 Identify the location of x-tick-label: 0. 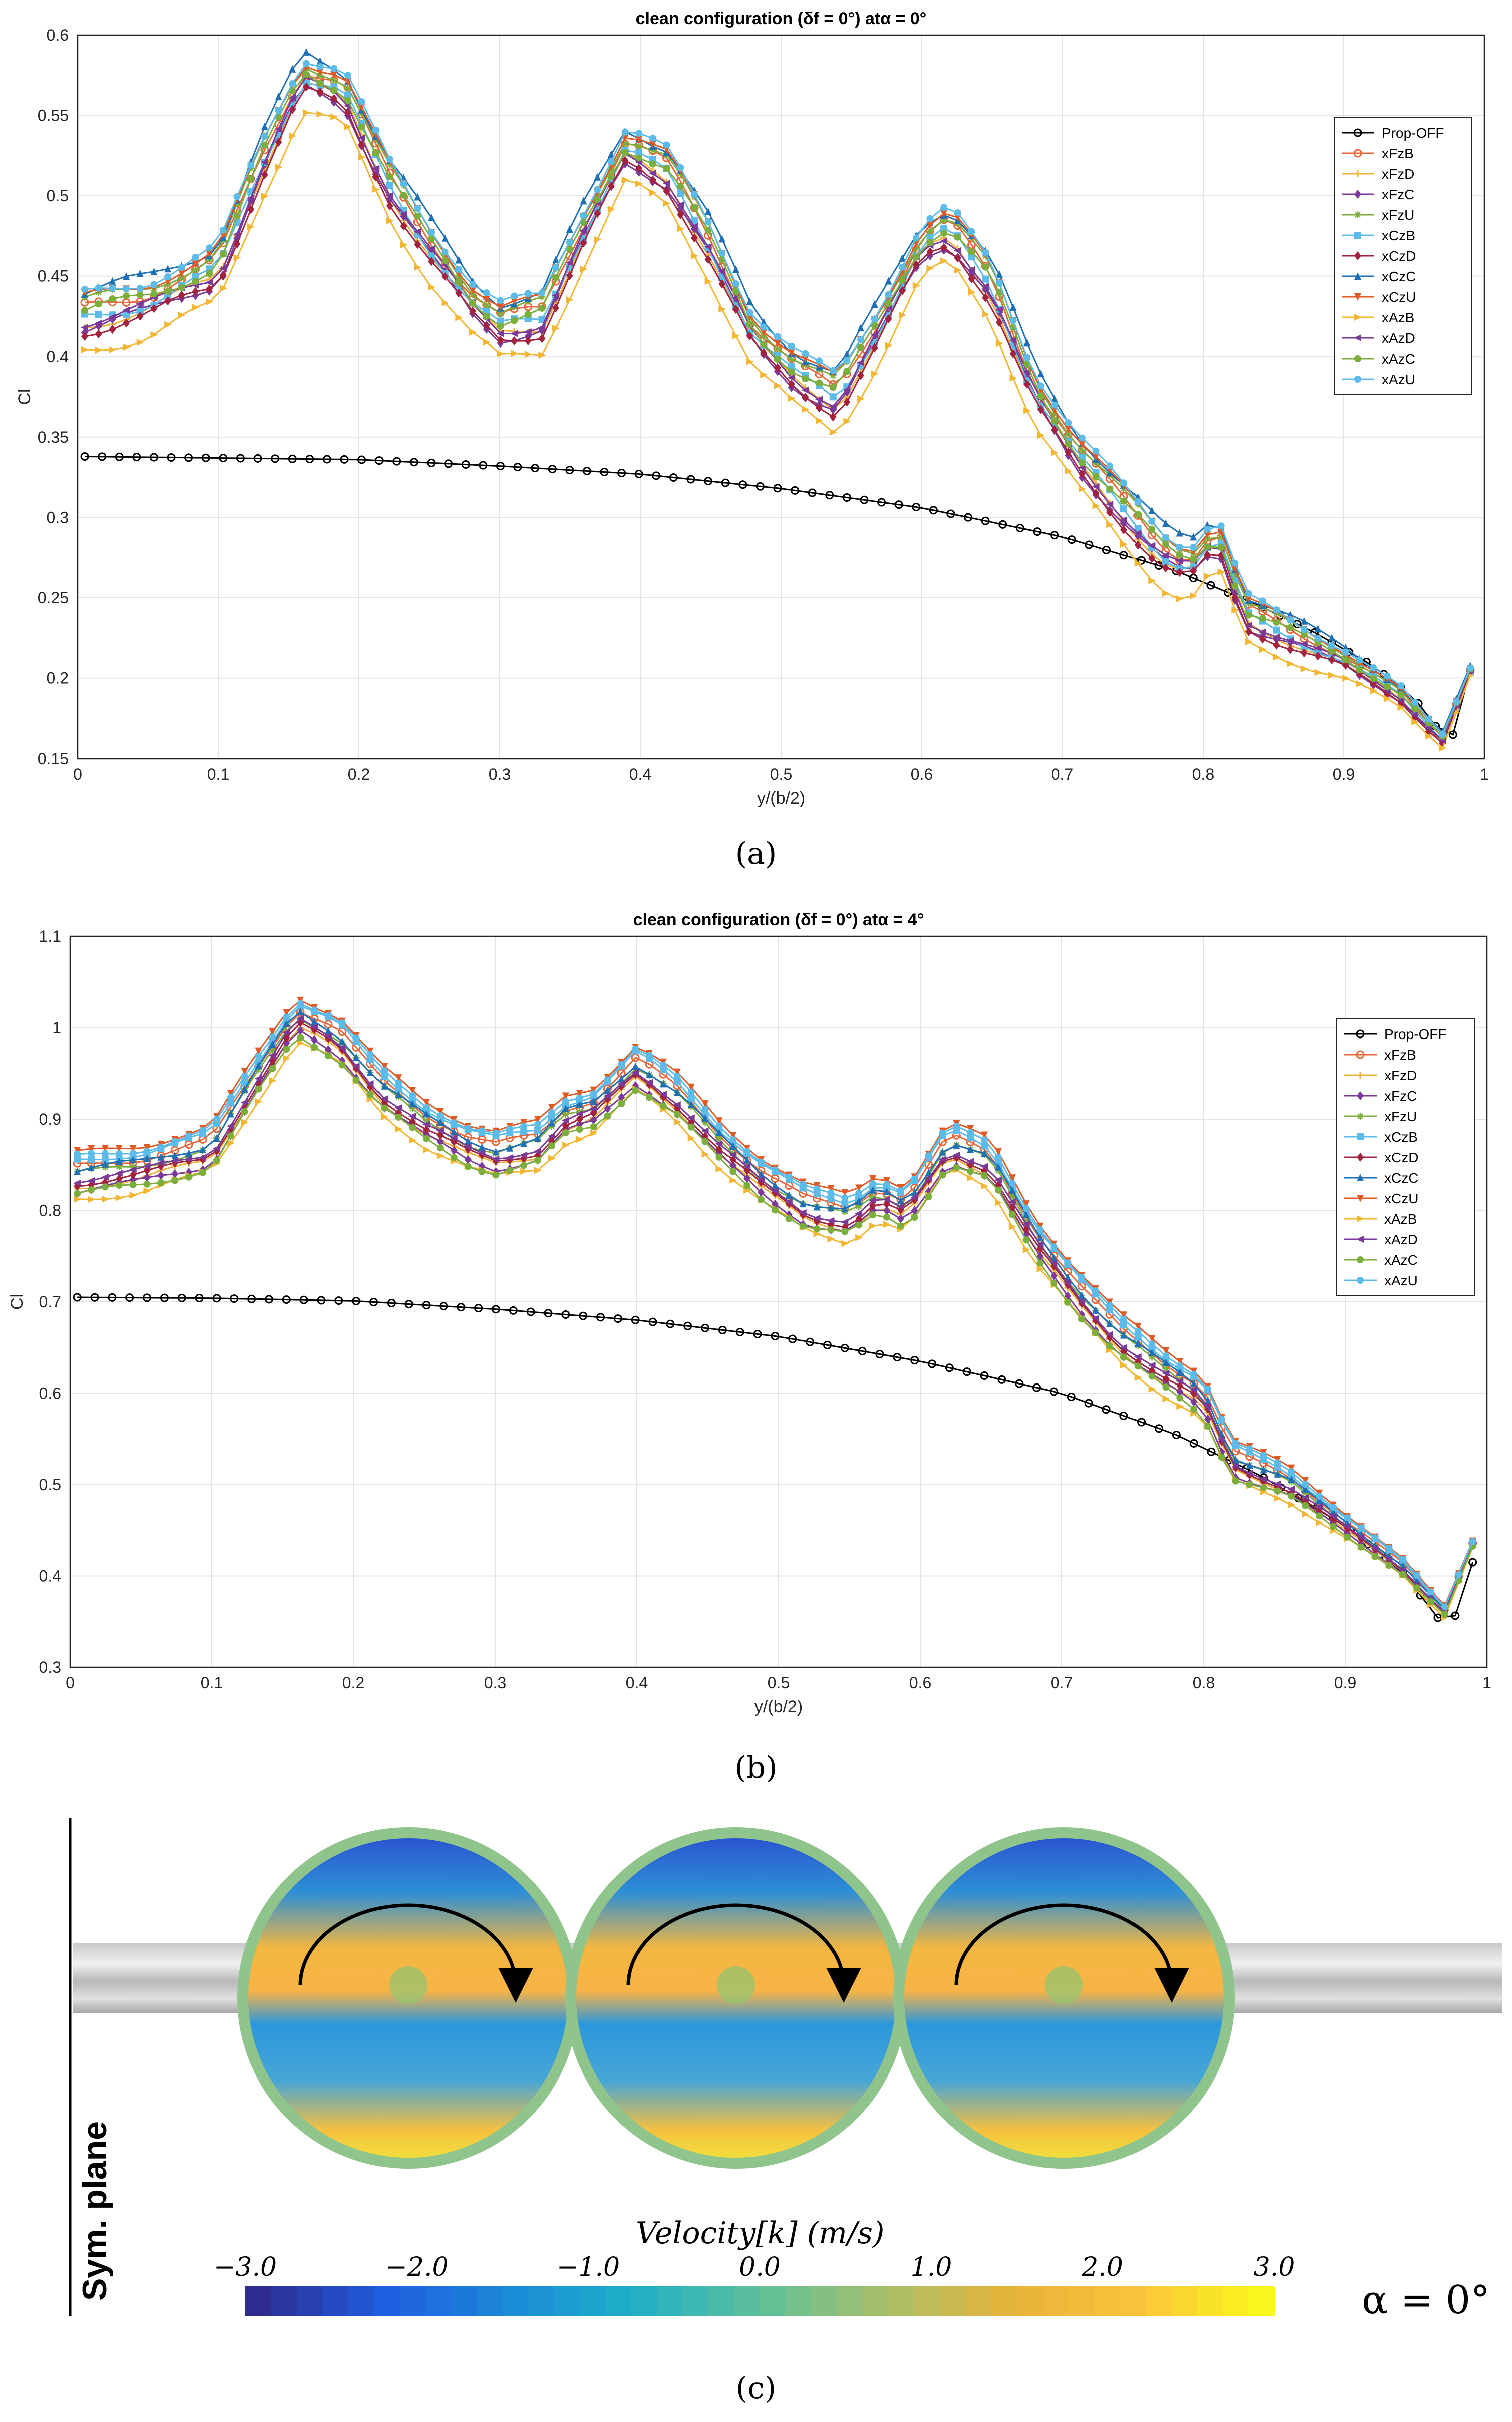
(71, 1683).